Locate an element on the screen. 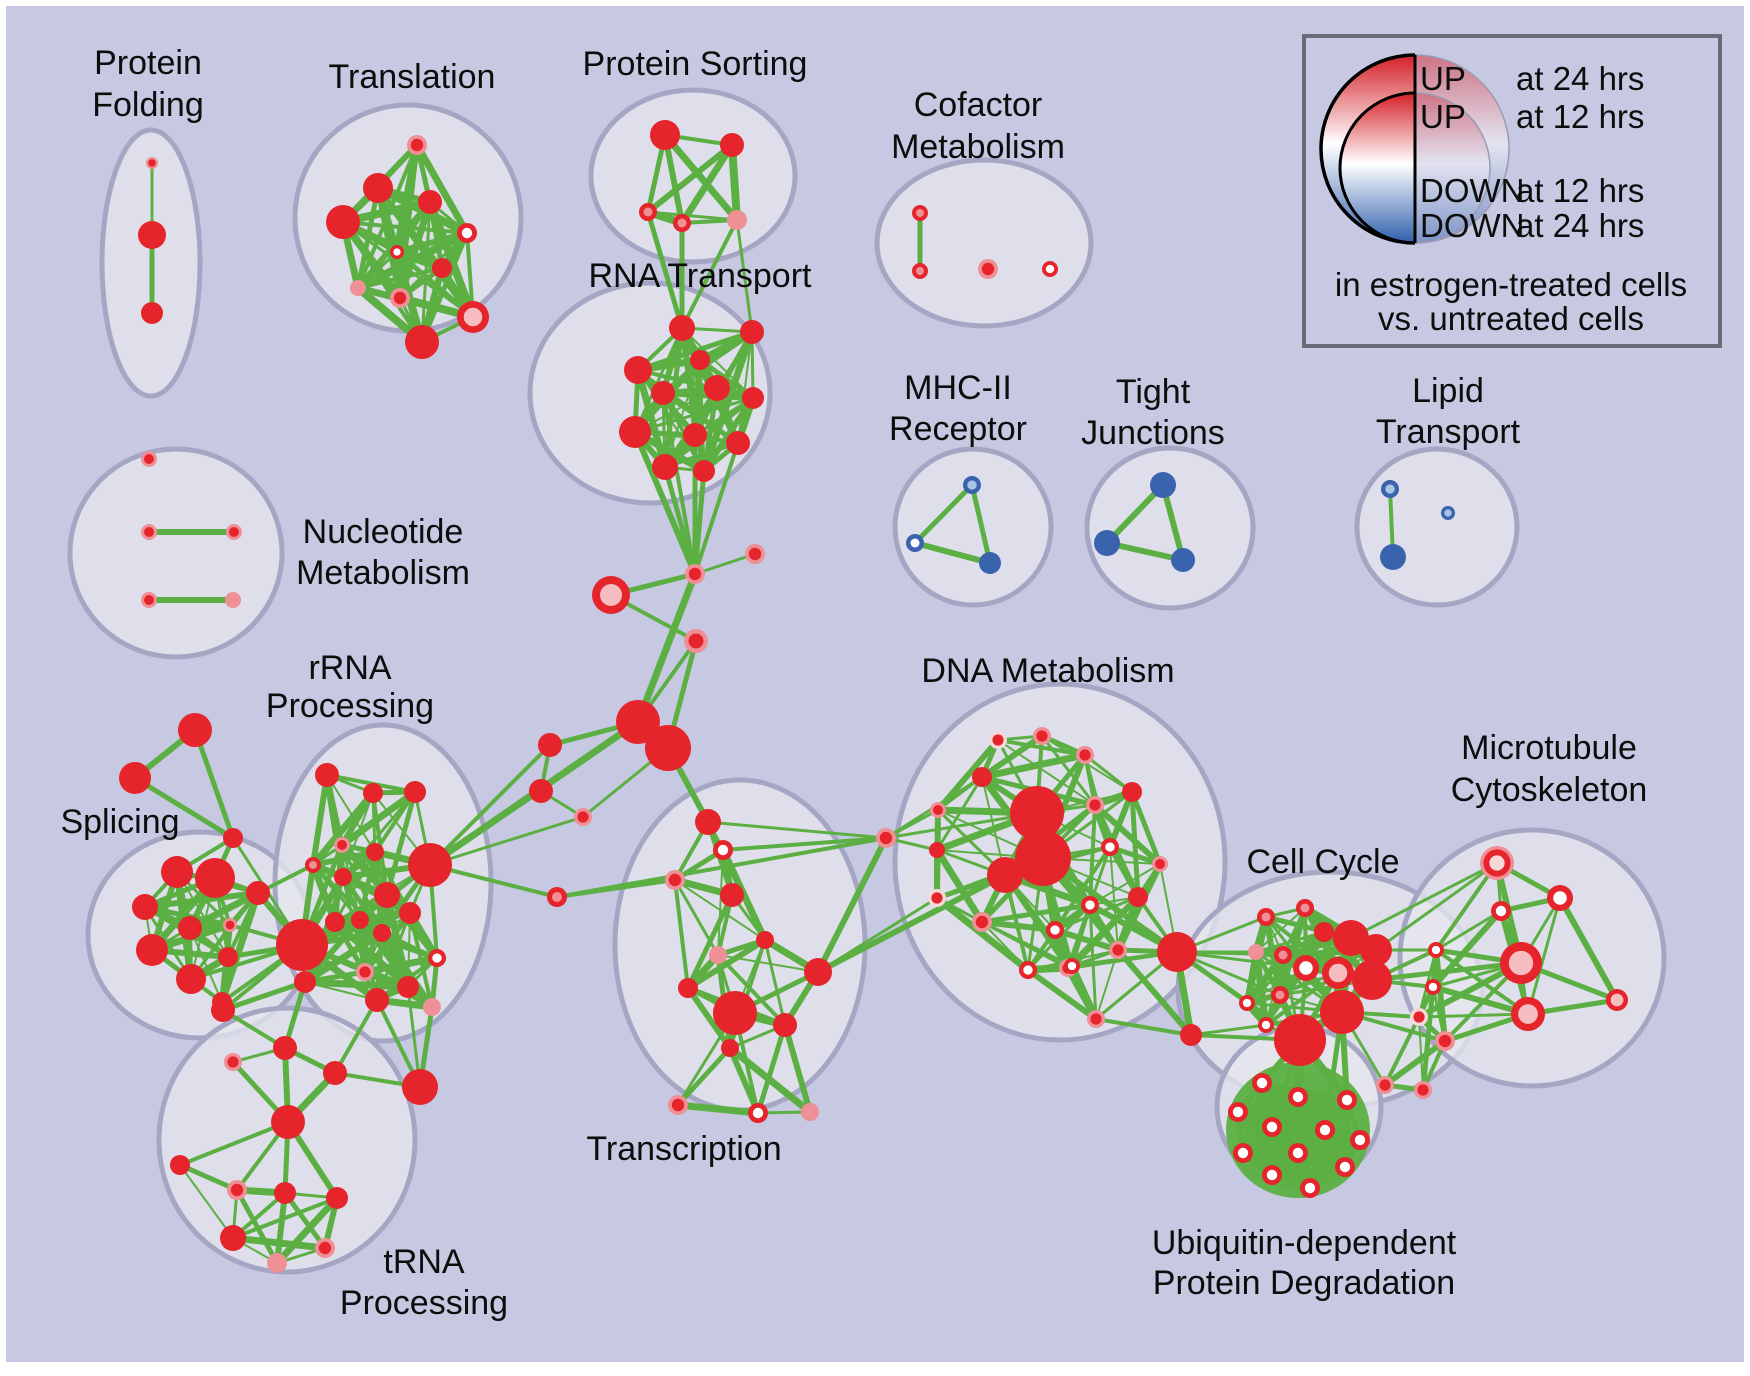 The image size is (1750, 1376). legend-box is located at coordinates (1512, 191).